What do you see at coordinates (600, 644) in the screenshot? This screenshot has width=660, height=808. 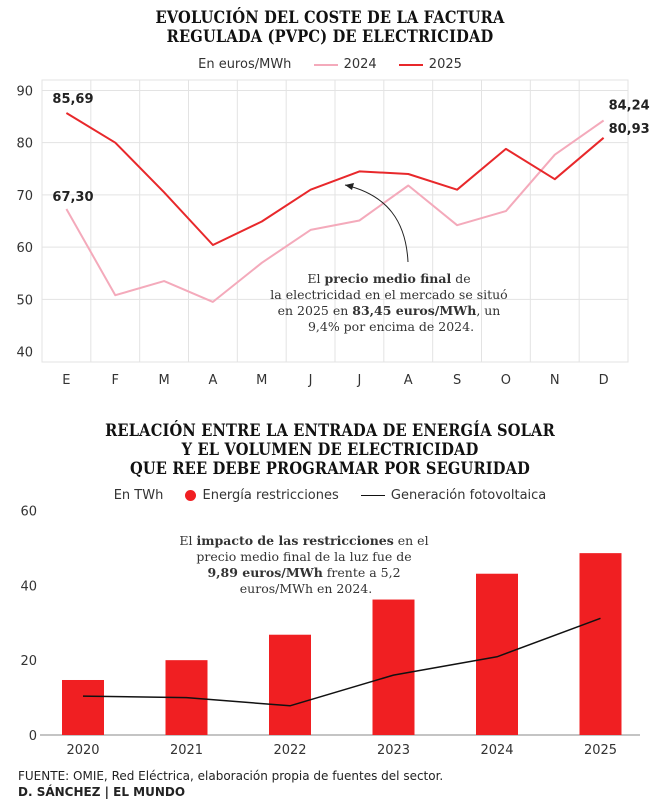 I see `bar-restricciones-2025` at bounding box center [600, 644].